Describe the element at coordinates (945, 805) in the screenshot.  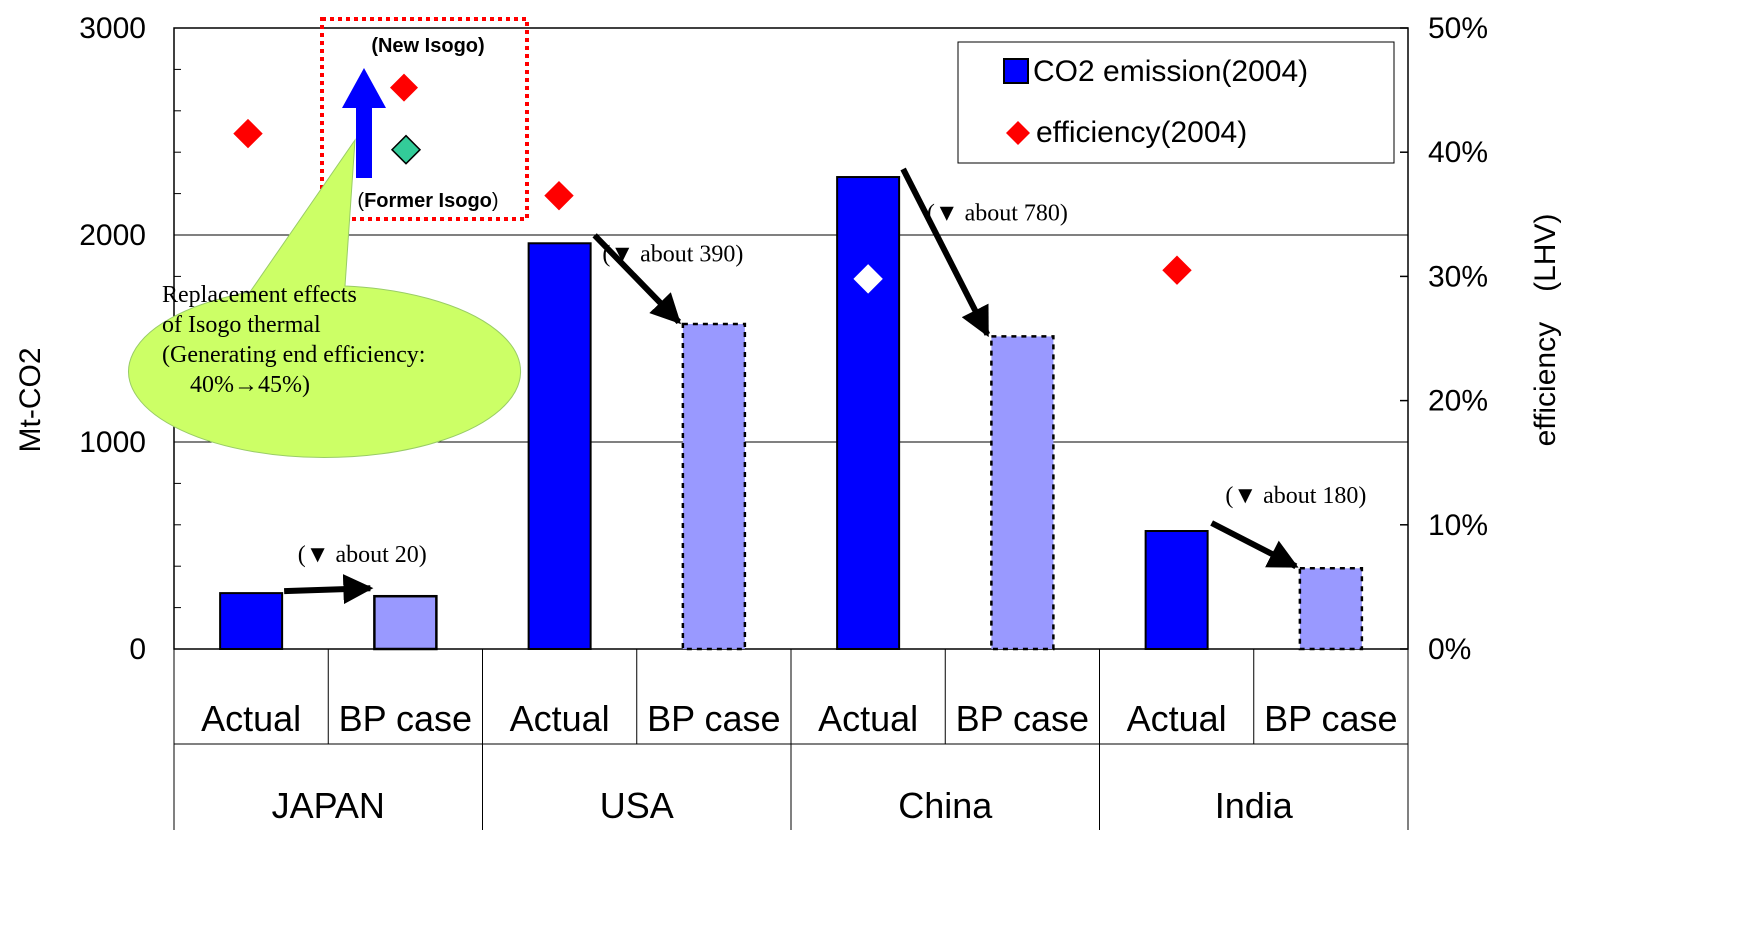
I see `group-label: China` at that location.